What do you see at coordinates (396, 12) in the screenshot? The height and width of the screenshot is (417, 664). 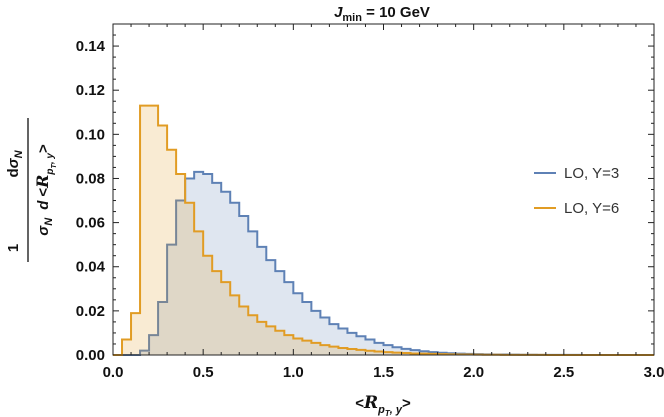 I see `title-rest: = 10 GeV` at bounding box center [396, 12].